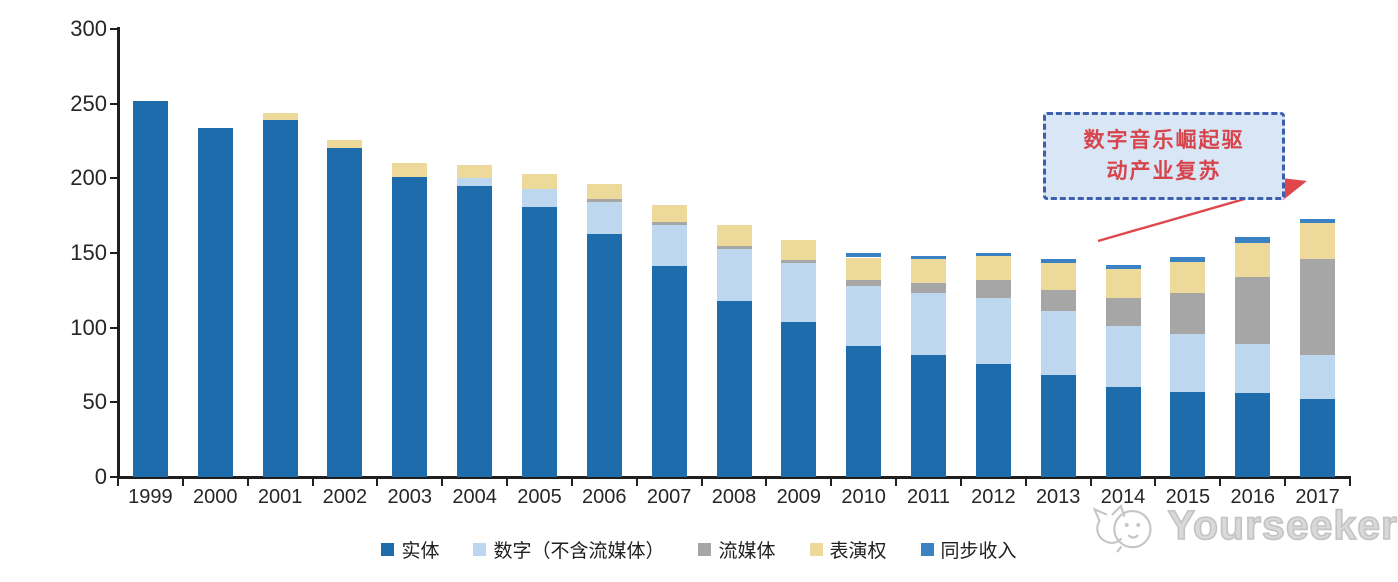 The width and height of the screenshot is (1398, 582). What do you see at coordinates (734, 477) in the screenshot?
I see `x-axis-line` at bounding box center [734, 477].